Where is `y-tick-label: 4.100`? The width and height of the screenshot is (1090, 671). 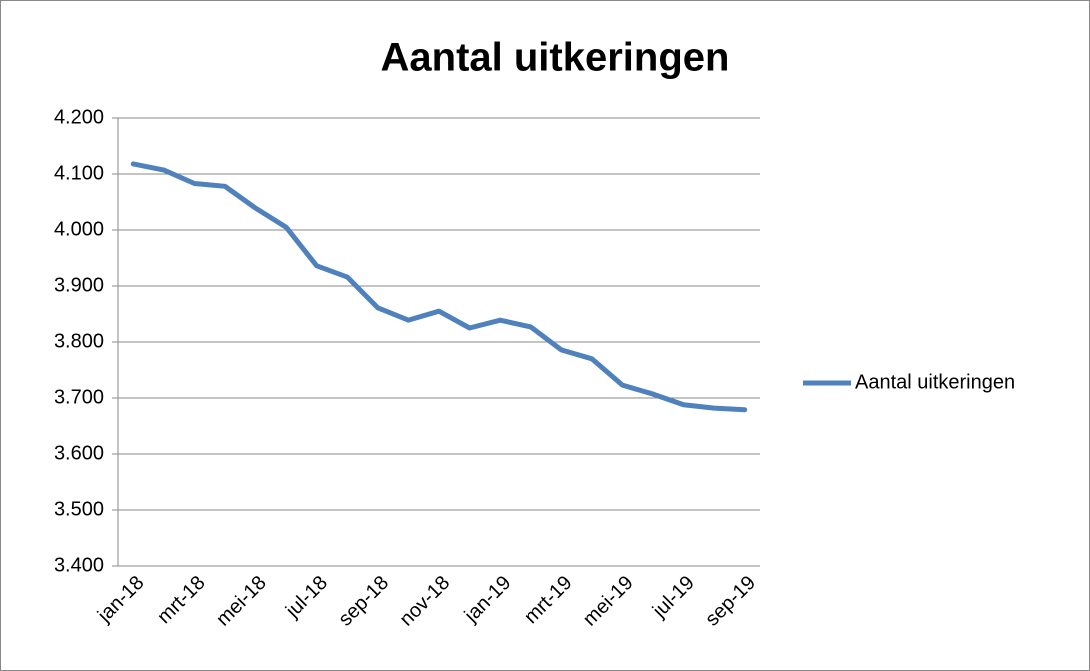
y-tick-label: 4.100 is located at coordinates (79, 173).